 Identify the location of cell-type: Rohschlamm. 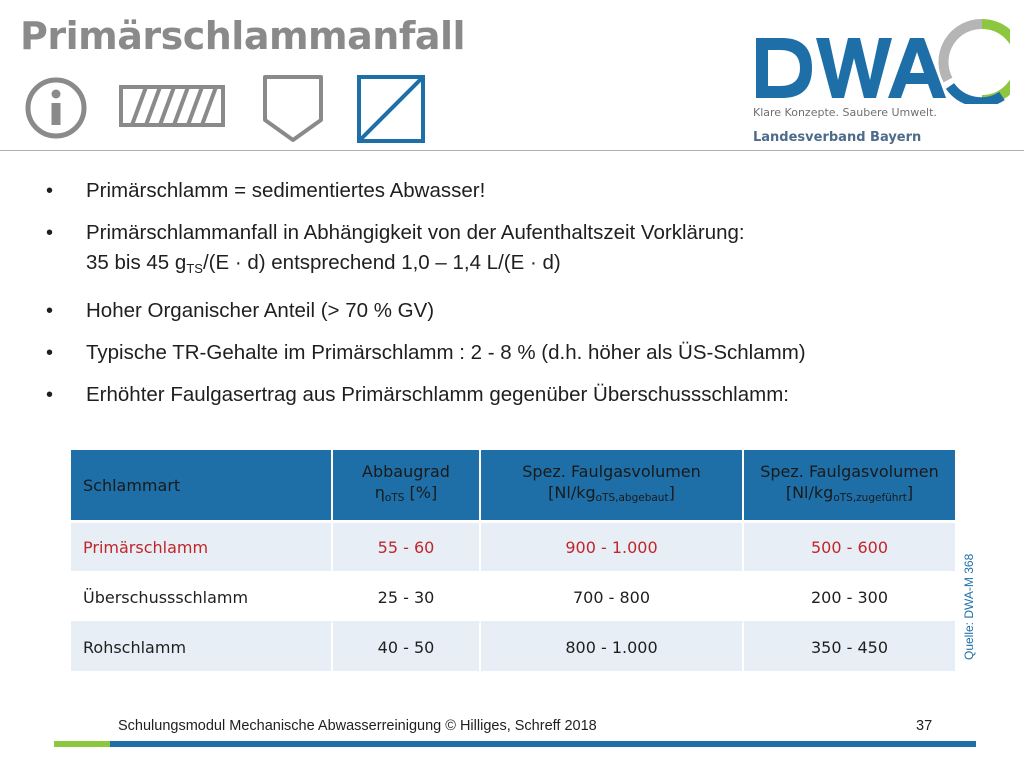
(202, 648).